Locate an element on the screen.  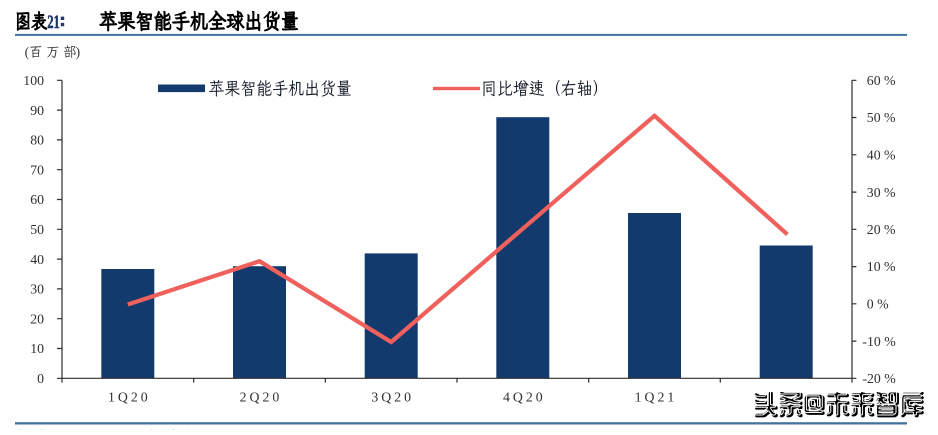
svg-text: 30 is located at coordinates (37, 289).